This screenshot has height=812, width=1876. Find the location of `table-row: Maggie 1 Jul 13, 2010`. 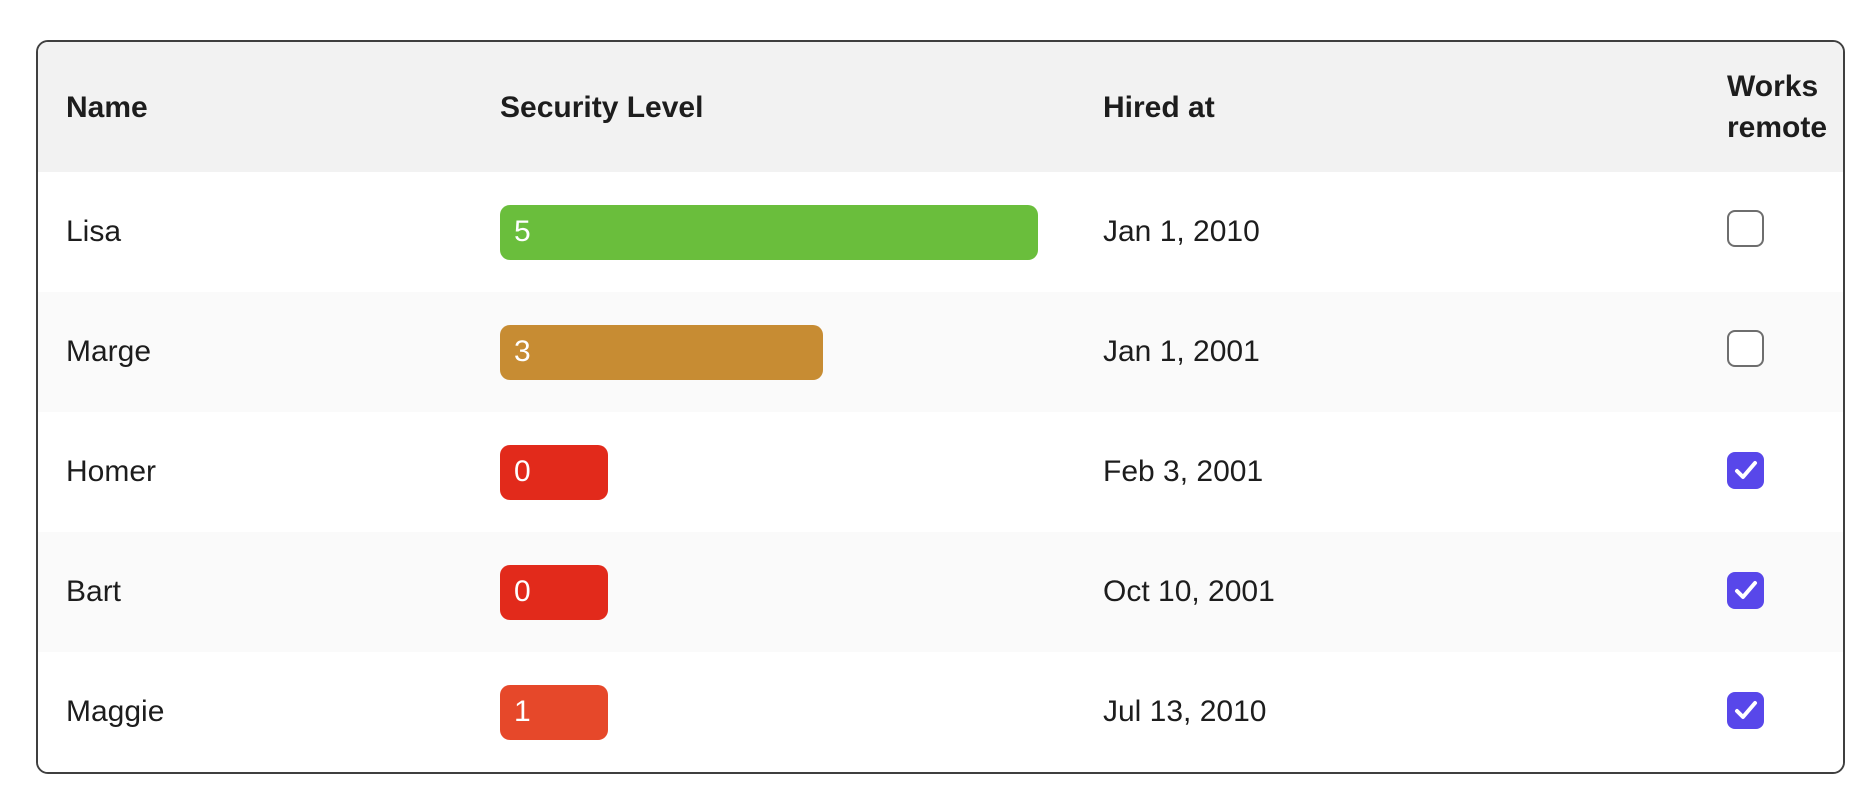

table-row: Maggie 1 Jul 13, 2010 is located at coordinates (940, 712).